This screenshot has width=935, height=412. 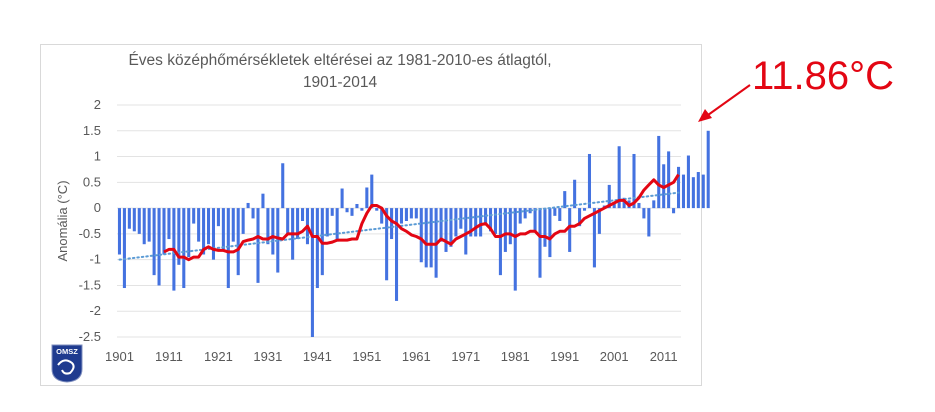 What do you see at coordinates (95, 310) in the screenshot?
I see `y-tick-label: -2` at bounding box center [95, 310].